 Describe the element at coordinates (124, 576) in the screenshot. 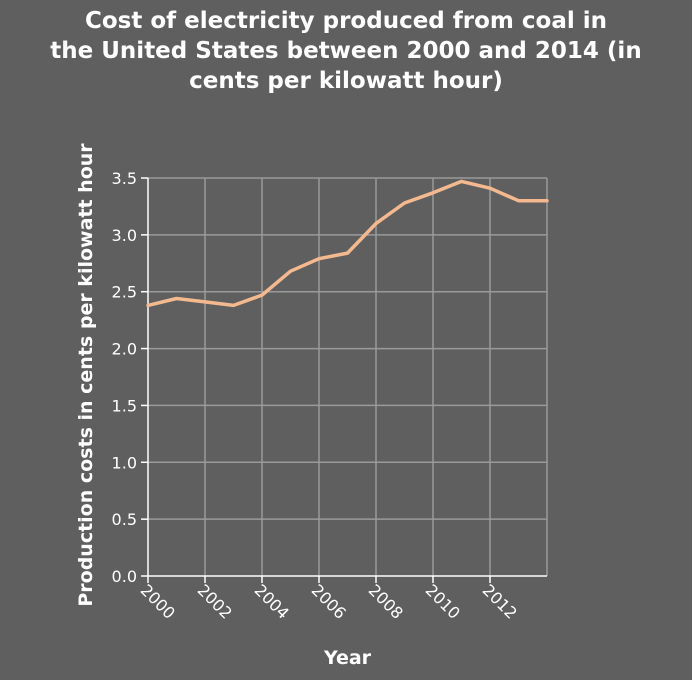

I see `y-tick-label: 0.0` at that location.